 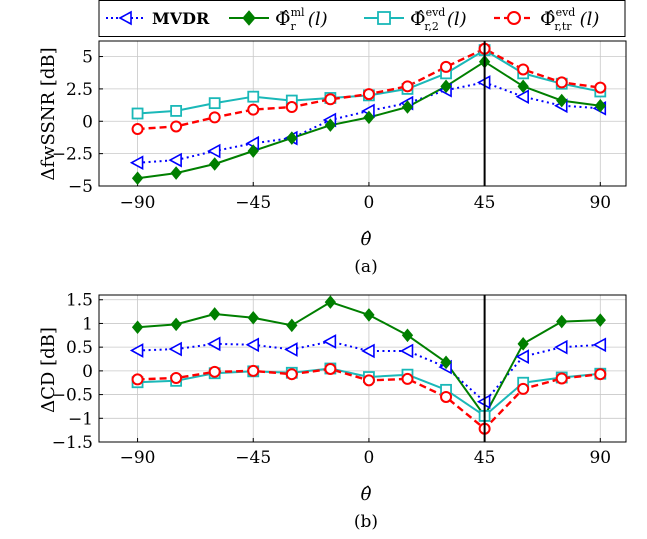 I want to click on legend-entry-evd-r2: Φ̂evd r,2 (l), so click(x=415, y=19).